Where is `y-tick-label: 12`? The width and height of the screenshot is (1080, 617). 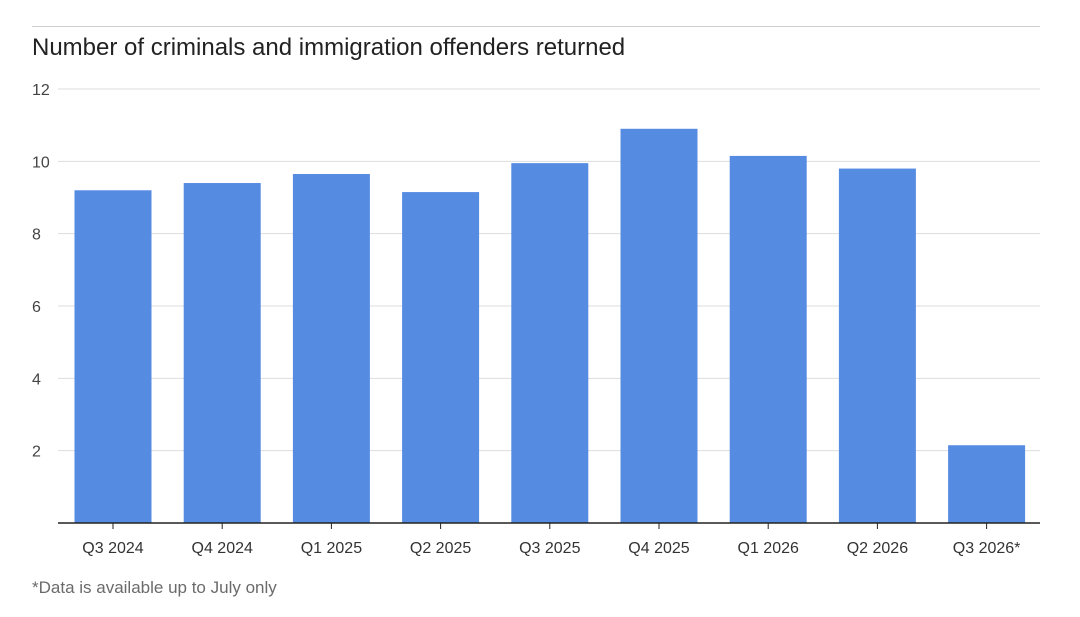
y-tick-label: 12 is located at coordinates (41, 90).